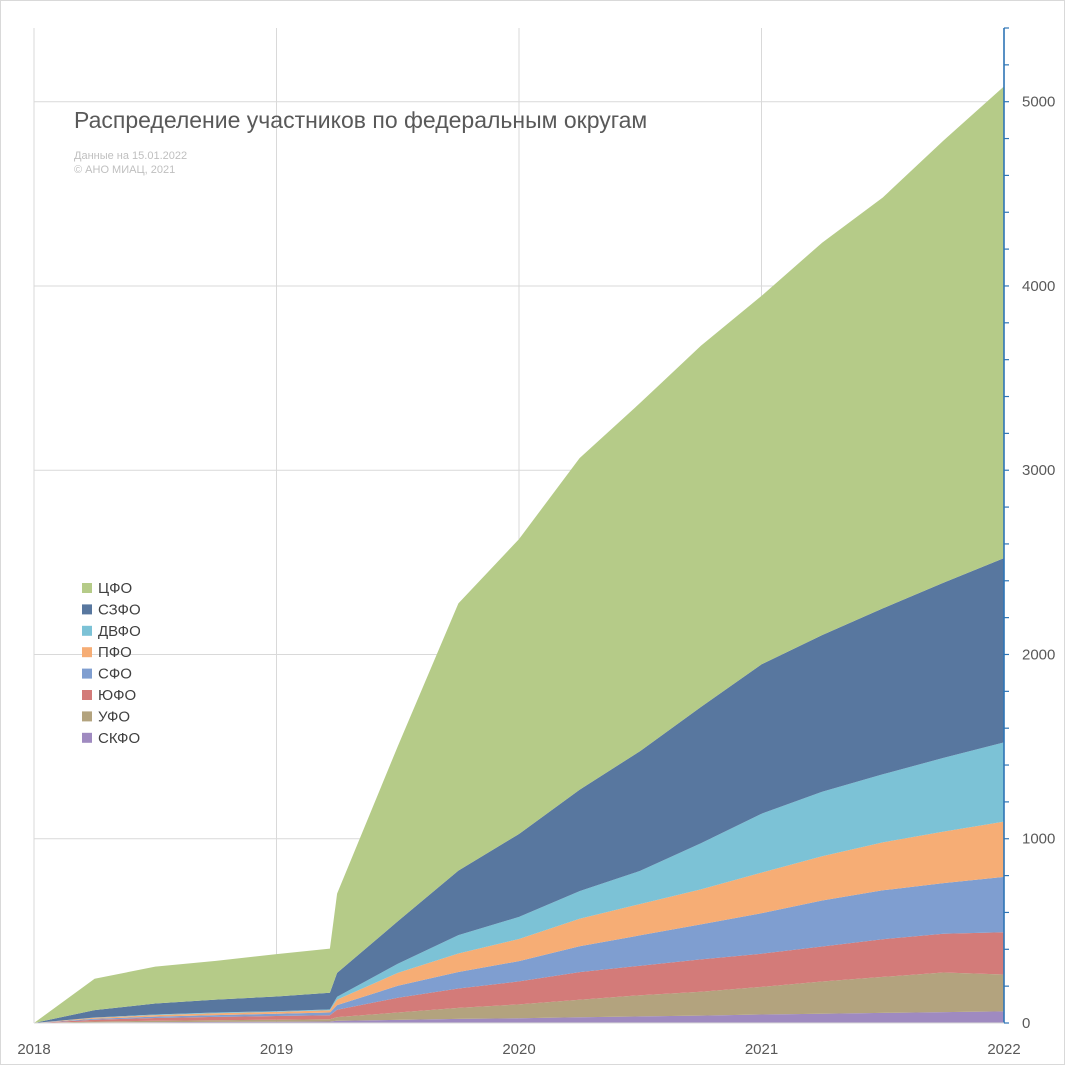  Describe the element at coordinates (1038, 470) in the screenshot. I see `y-tick-label: 3000` at that location.